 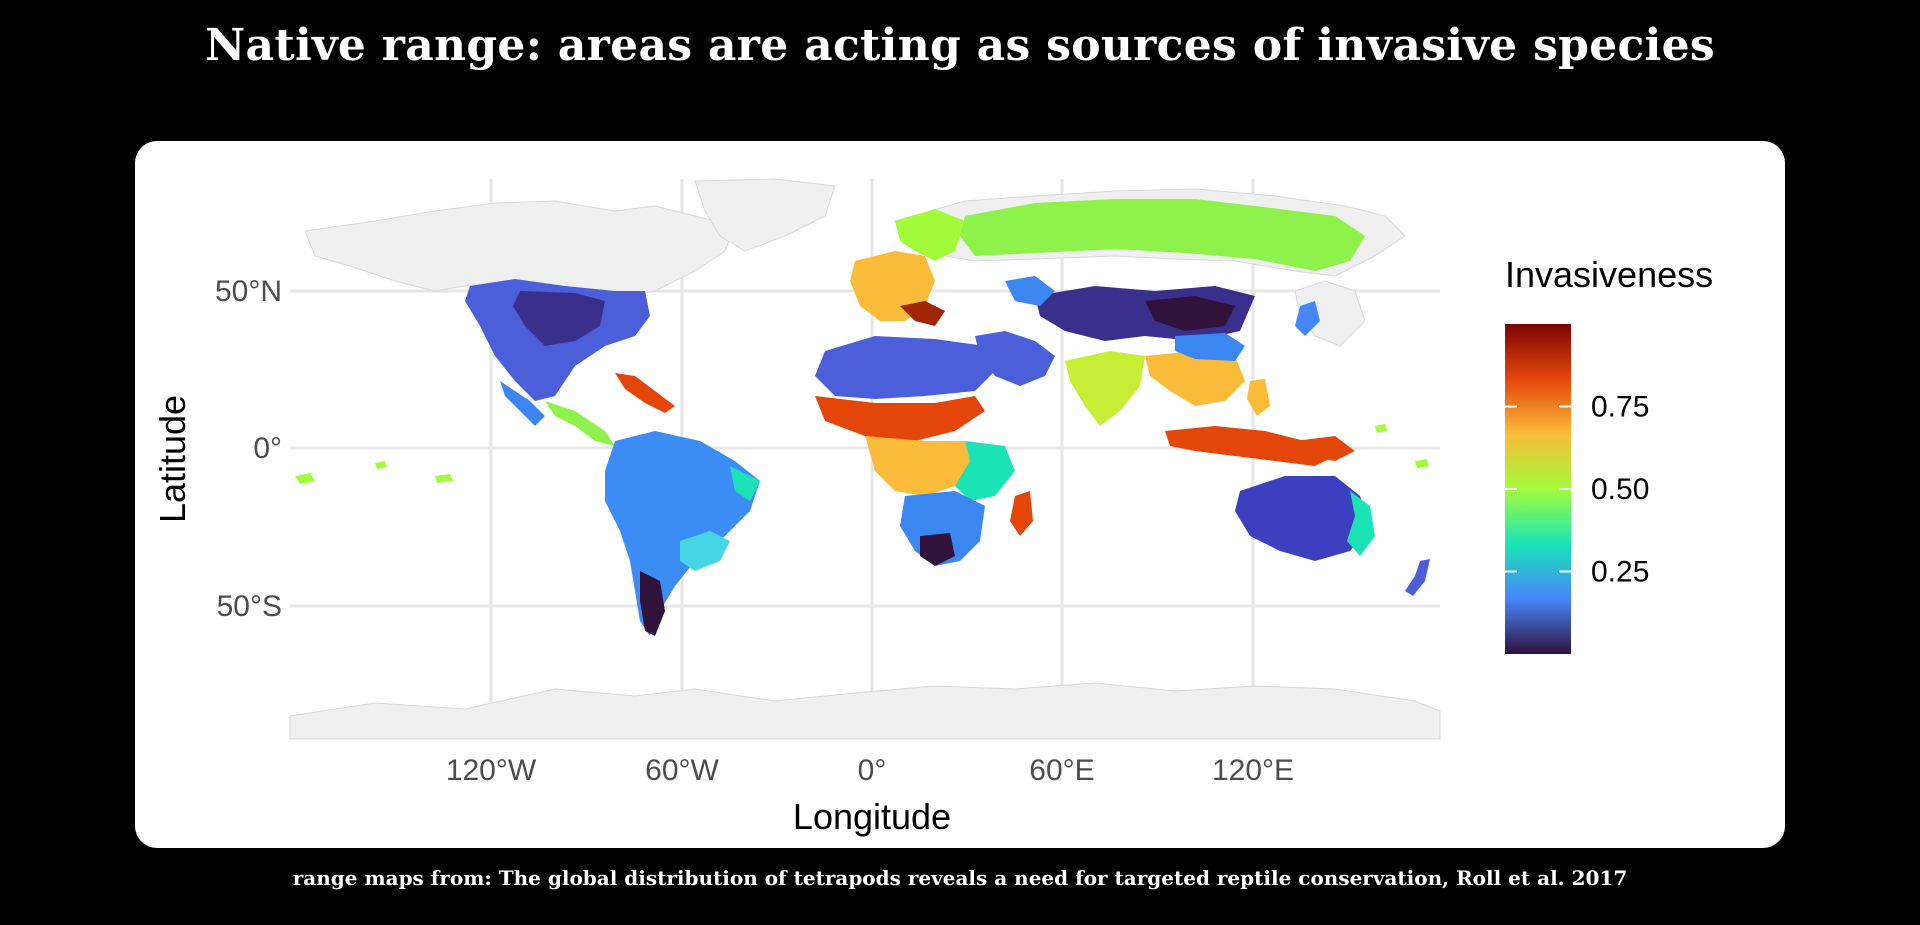 I want to click on region-india, so click(x=1105, y=388).